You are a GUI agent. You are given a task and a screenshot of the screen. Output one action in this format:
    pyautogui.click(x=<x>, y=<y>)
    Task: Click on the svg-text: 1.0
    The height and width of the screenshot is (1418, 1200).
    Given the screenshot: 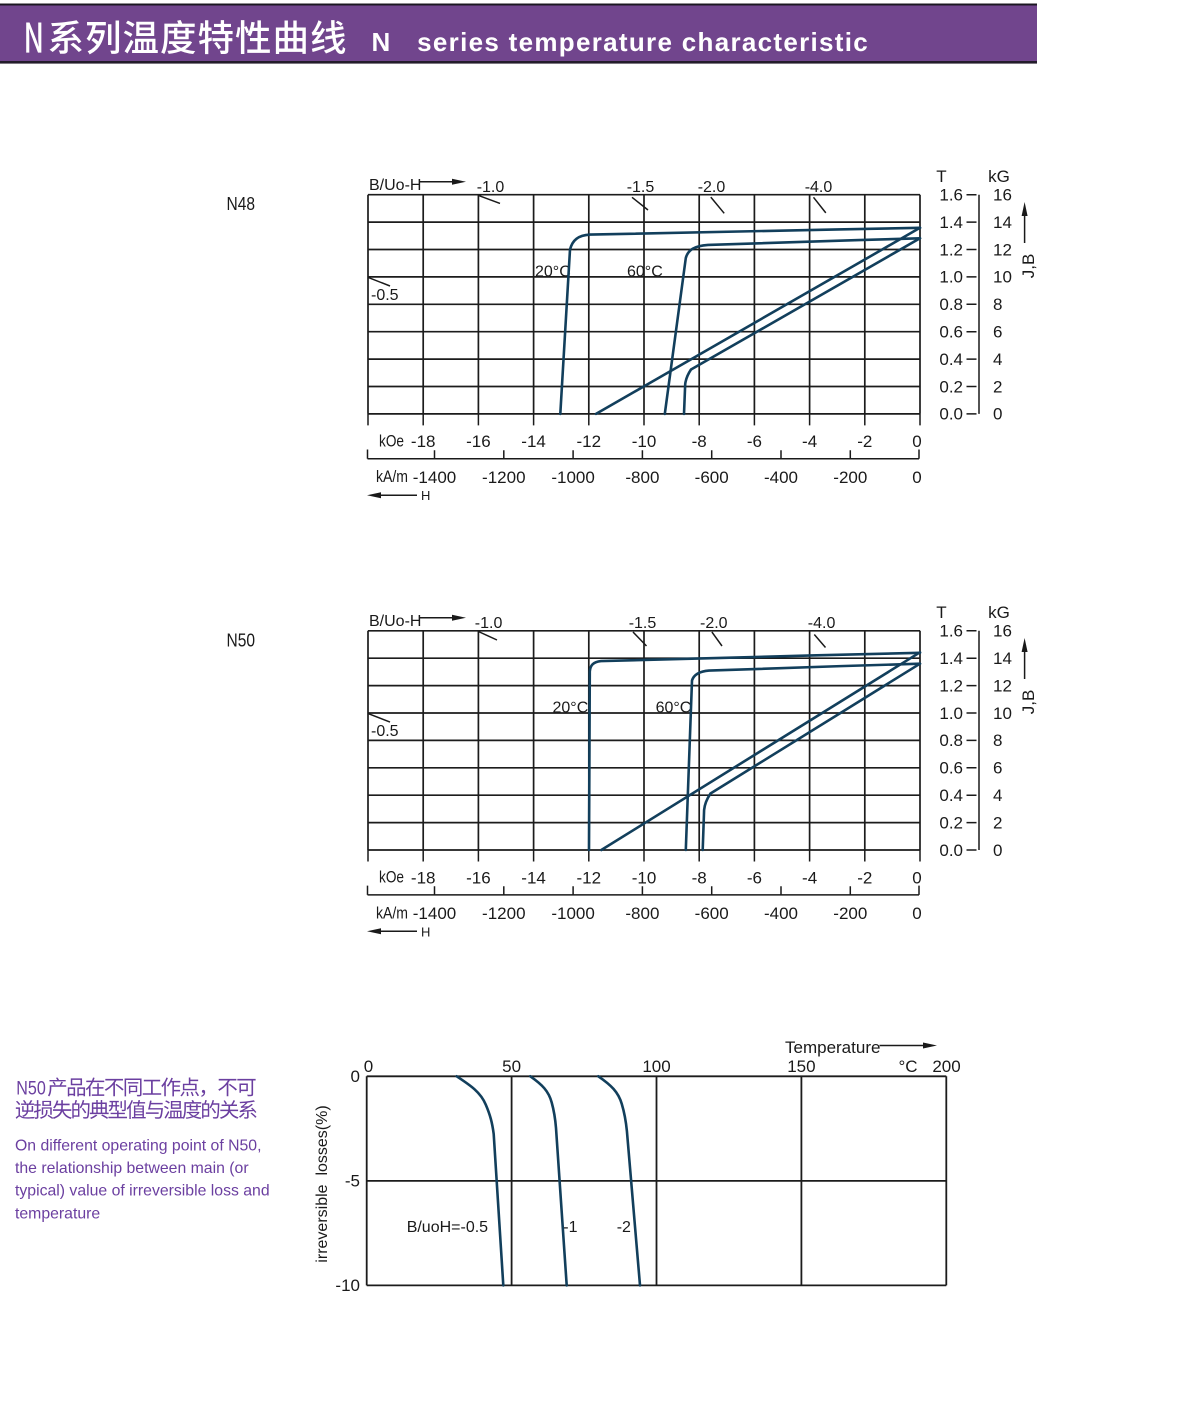 What is the action you would take?
    pyautogui.click(x=951, y=277)
    